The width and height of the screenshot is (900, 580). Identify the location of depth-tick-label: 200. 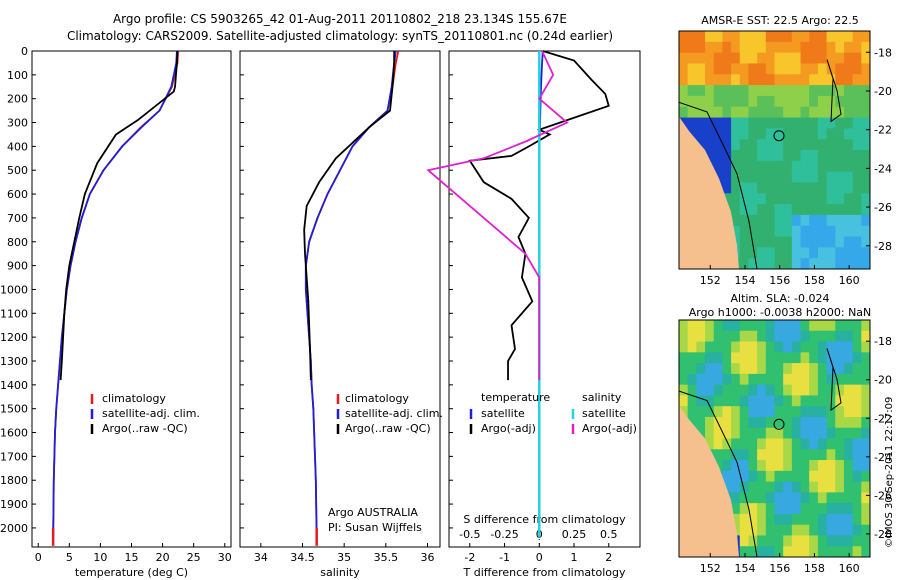
(17, 99).